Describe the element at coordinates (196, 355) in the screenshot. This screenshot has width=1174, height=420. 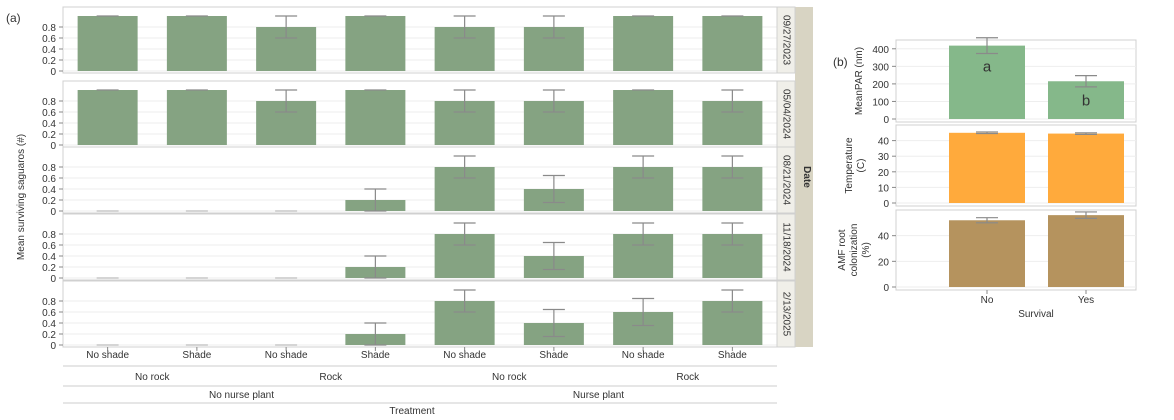
I see `x-tick-label: Shade` at that location.